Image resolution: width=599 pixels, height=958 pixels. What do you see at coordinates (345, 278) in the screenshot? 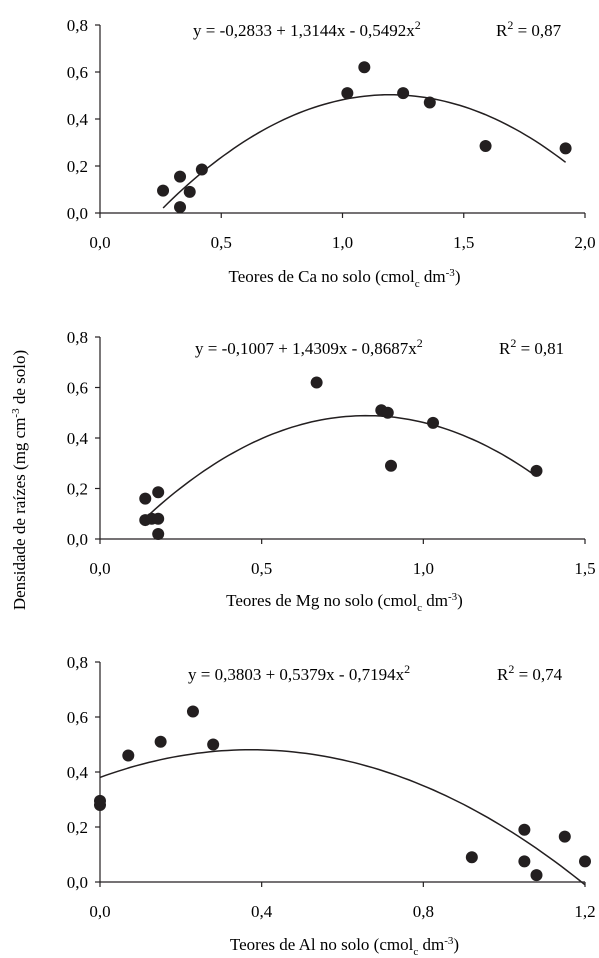
I see `x-axis-label: Teores de Ca no solo (cmolc dm-3)` at bounding box center [345, 278].